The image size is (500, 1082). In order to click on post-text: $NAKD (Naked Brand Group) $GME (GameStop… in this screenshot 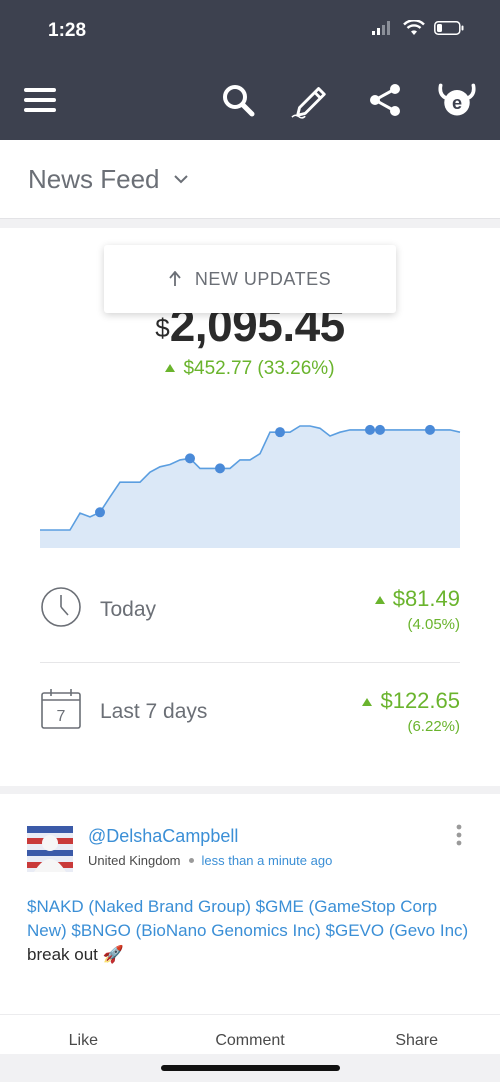, I will do `click(252, 931)`.